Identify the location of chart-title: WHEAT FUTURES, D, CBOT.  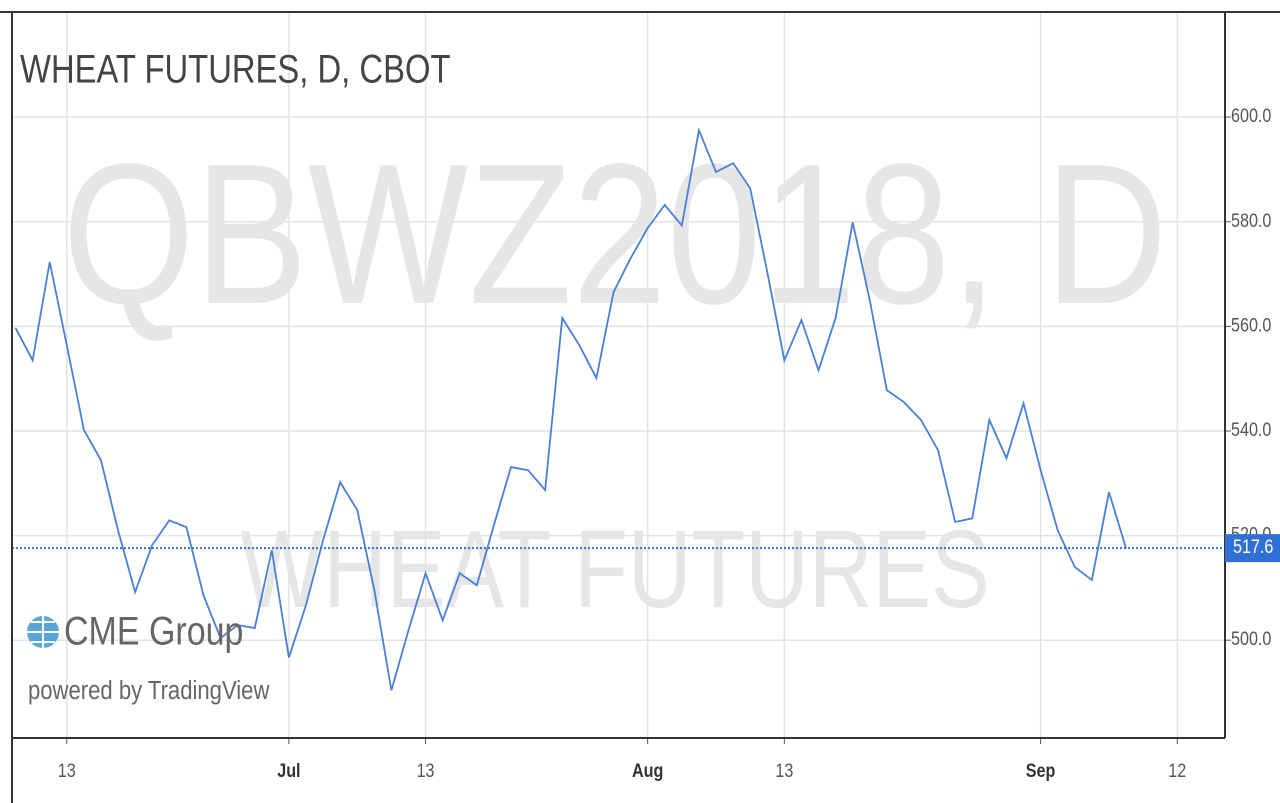
(235, 68).